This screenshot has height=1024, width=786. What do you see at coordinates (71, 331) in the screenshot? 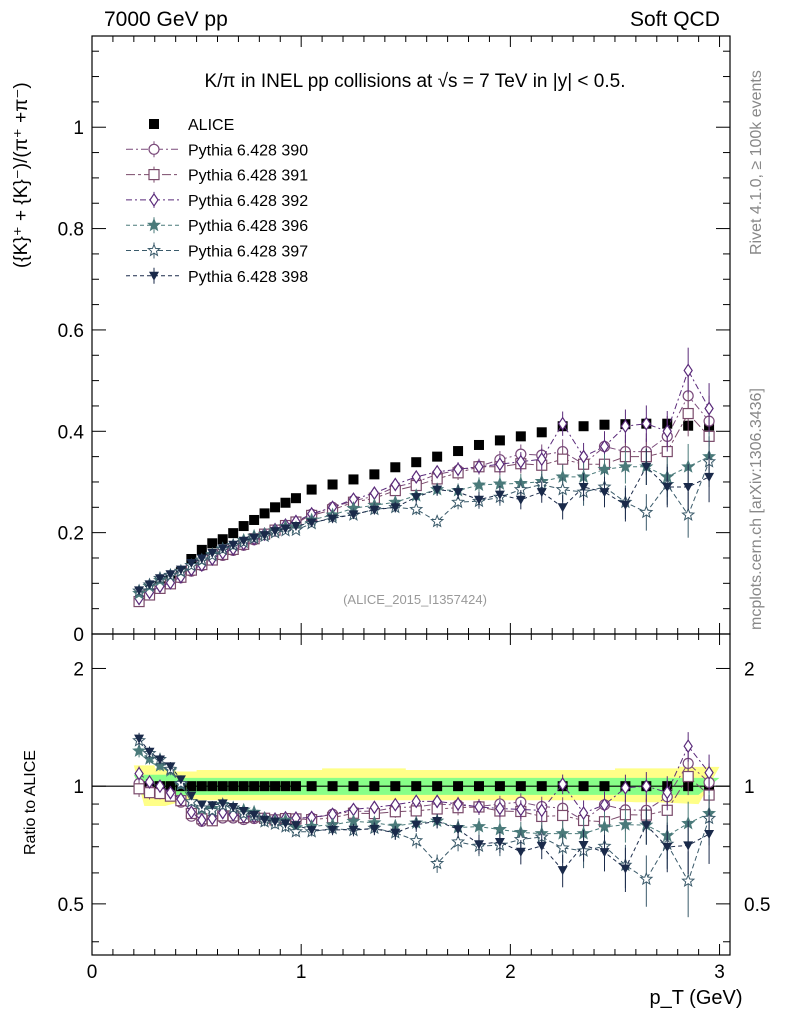
I see `y-tick-label: 0.6` at bounding box center [71, 331].